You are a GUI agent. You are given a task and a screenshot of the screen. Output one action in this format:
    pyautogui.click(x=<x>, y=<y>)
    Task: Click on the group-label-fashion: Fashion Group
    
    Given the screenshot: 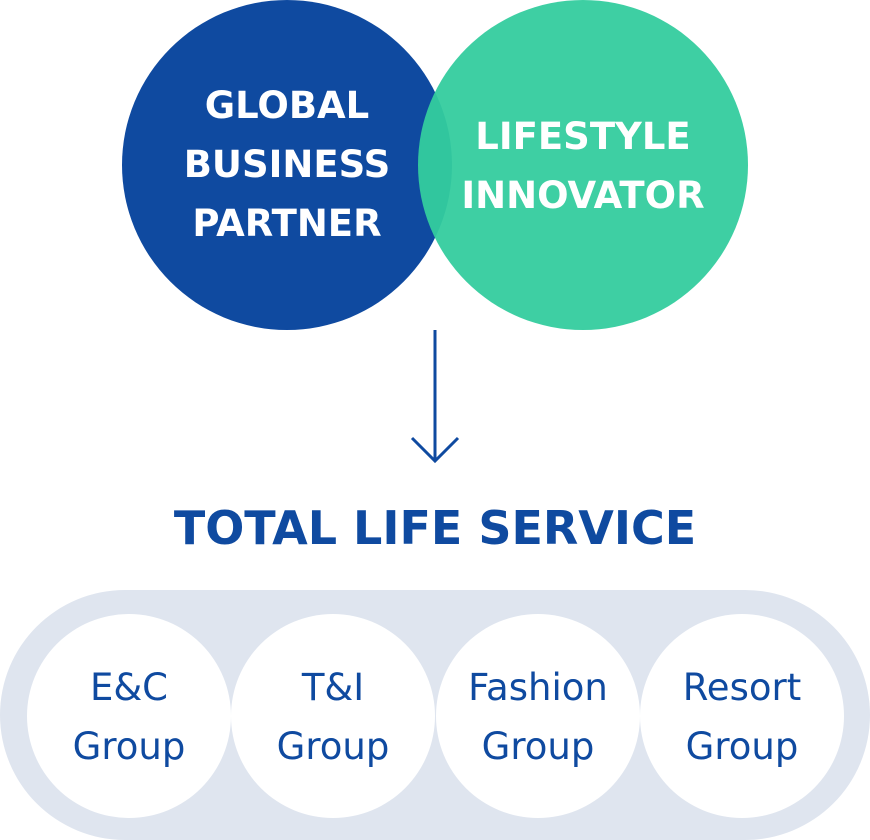 What is the action you would take?
    pyautogui.click(x=538, y=717)
    